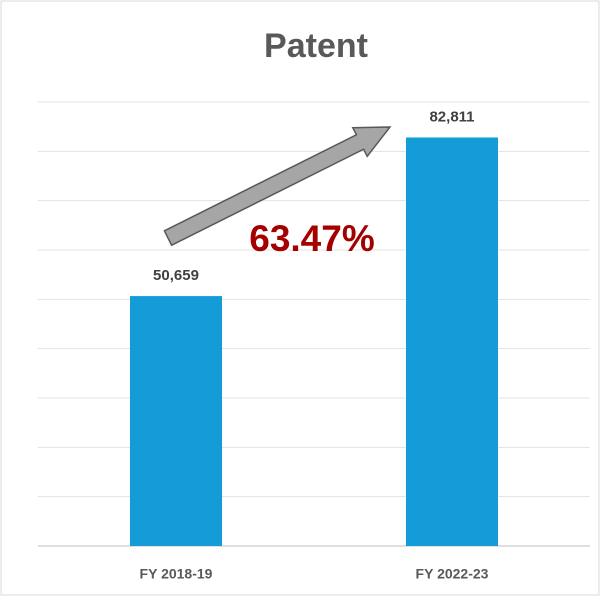 The width and height of the screenshot is (601, 597). I want to click on data-label: 82,811, so click(451, 116).